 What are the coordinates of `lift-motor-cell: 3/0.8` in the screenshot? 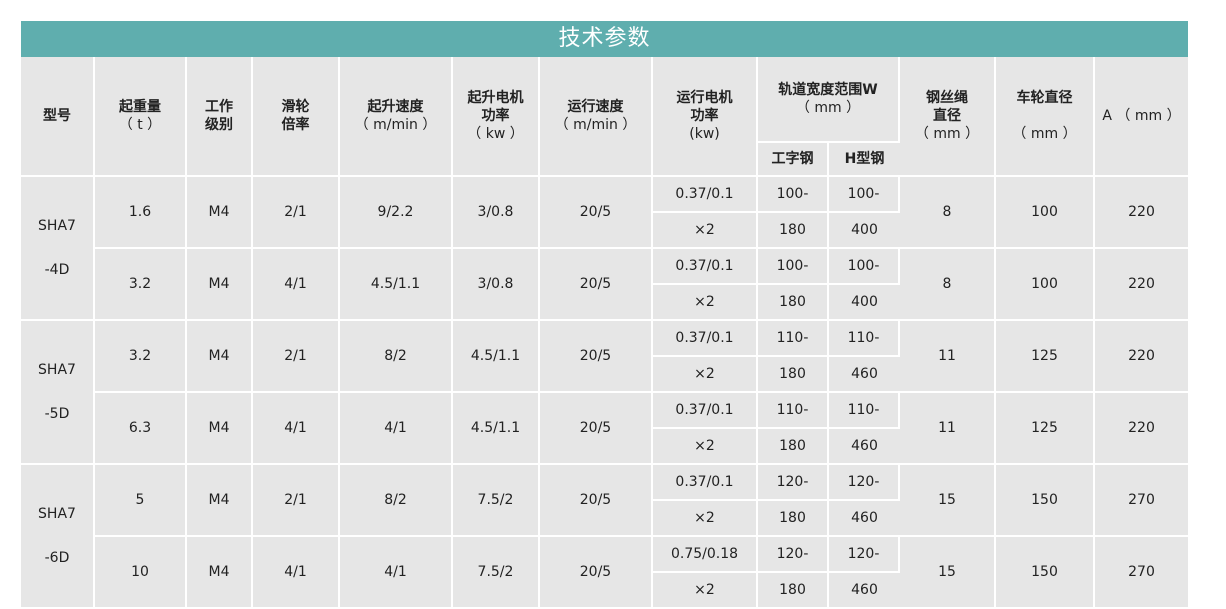 It's located at (496, 213).